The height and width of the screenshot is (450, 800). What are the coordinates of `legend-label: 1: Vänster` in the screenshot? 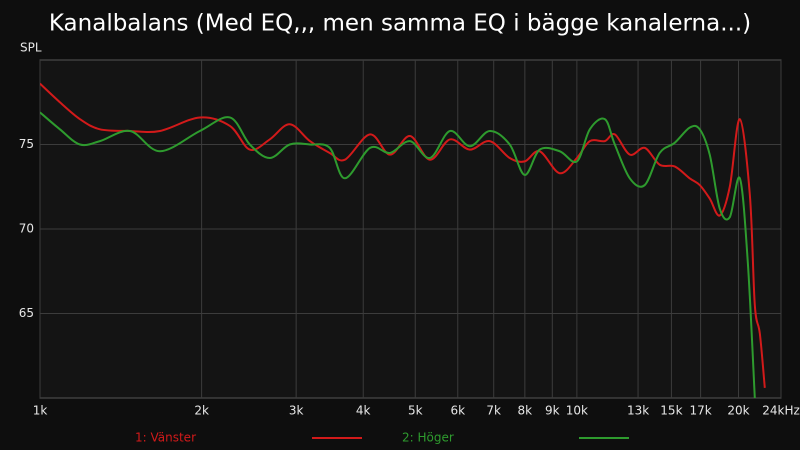 It's located at (165, 438).